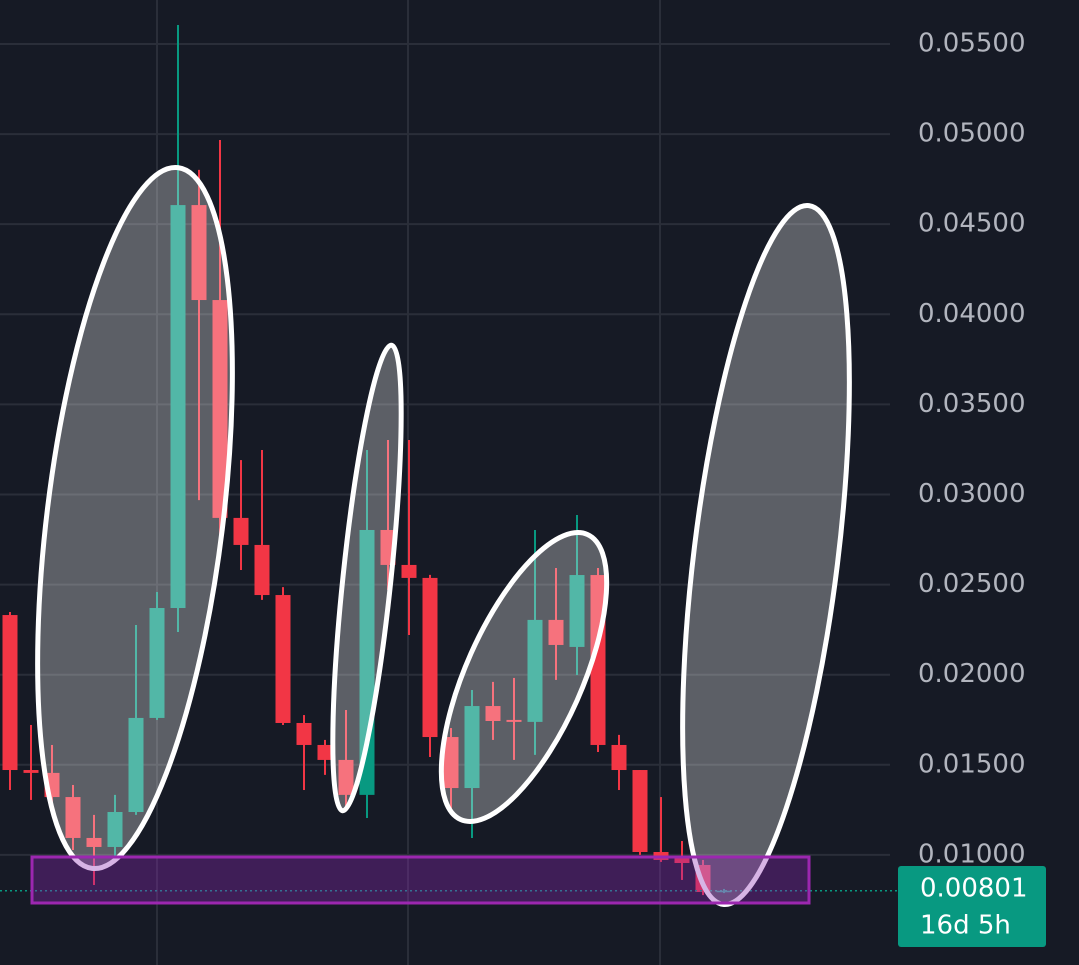 The image size is (1079, 965). What do you see at coordinates (972, 134) in the screenshot?
I see `y-tick-label: 0.05000` at bounding box center [972, 134].